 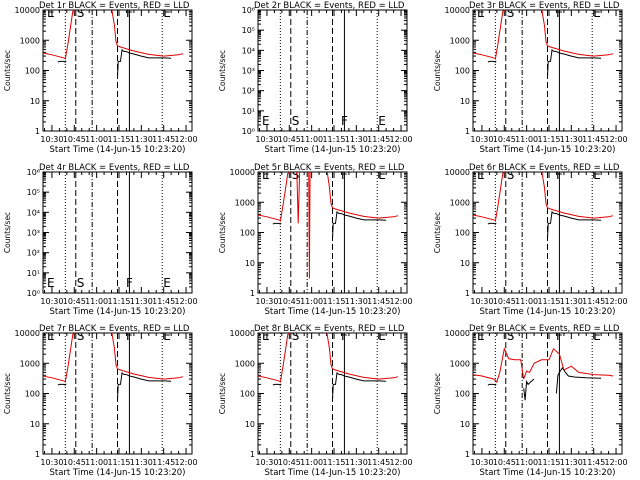 What do you see at coordinates (544, 329) in the screenshot?
I see `panel-title: Det 9r BLACK = Events, RED = LLD` at bounding box center [544, 329].